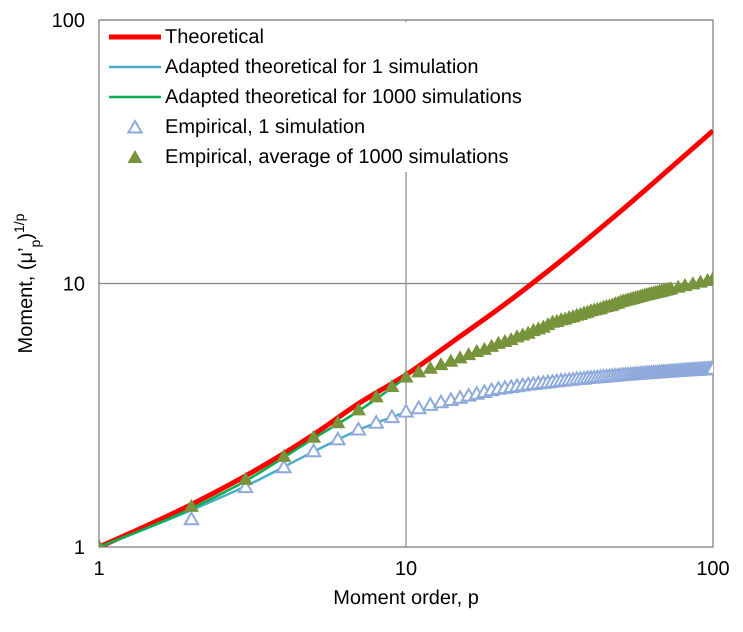 The height and width of the screenshot is (632, 743). I want to click on x-axis-title: Moment order, p, so click(406, 598).